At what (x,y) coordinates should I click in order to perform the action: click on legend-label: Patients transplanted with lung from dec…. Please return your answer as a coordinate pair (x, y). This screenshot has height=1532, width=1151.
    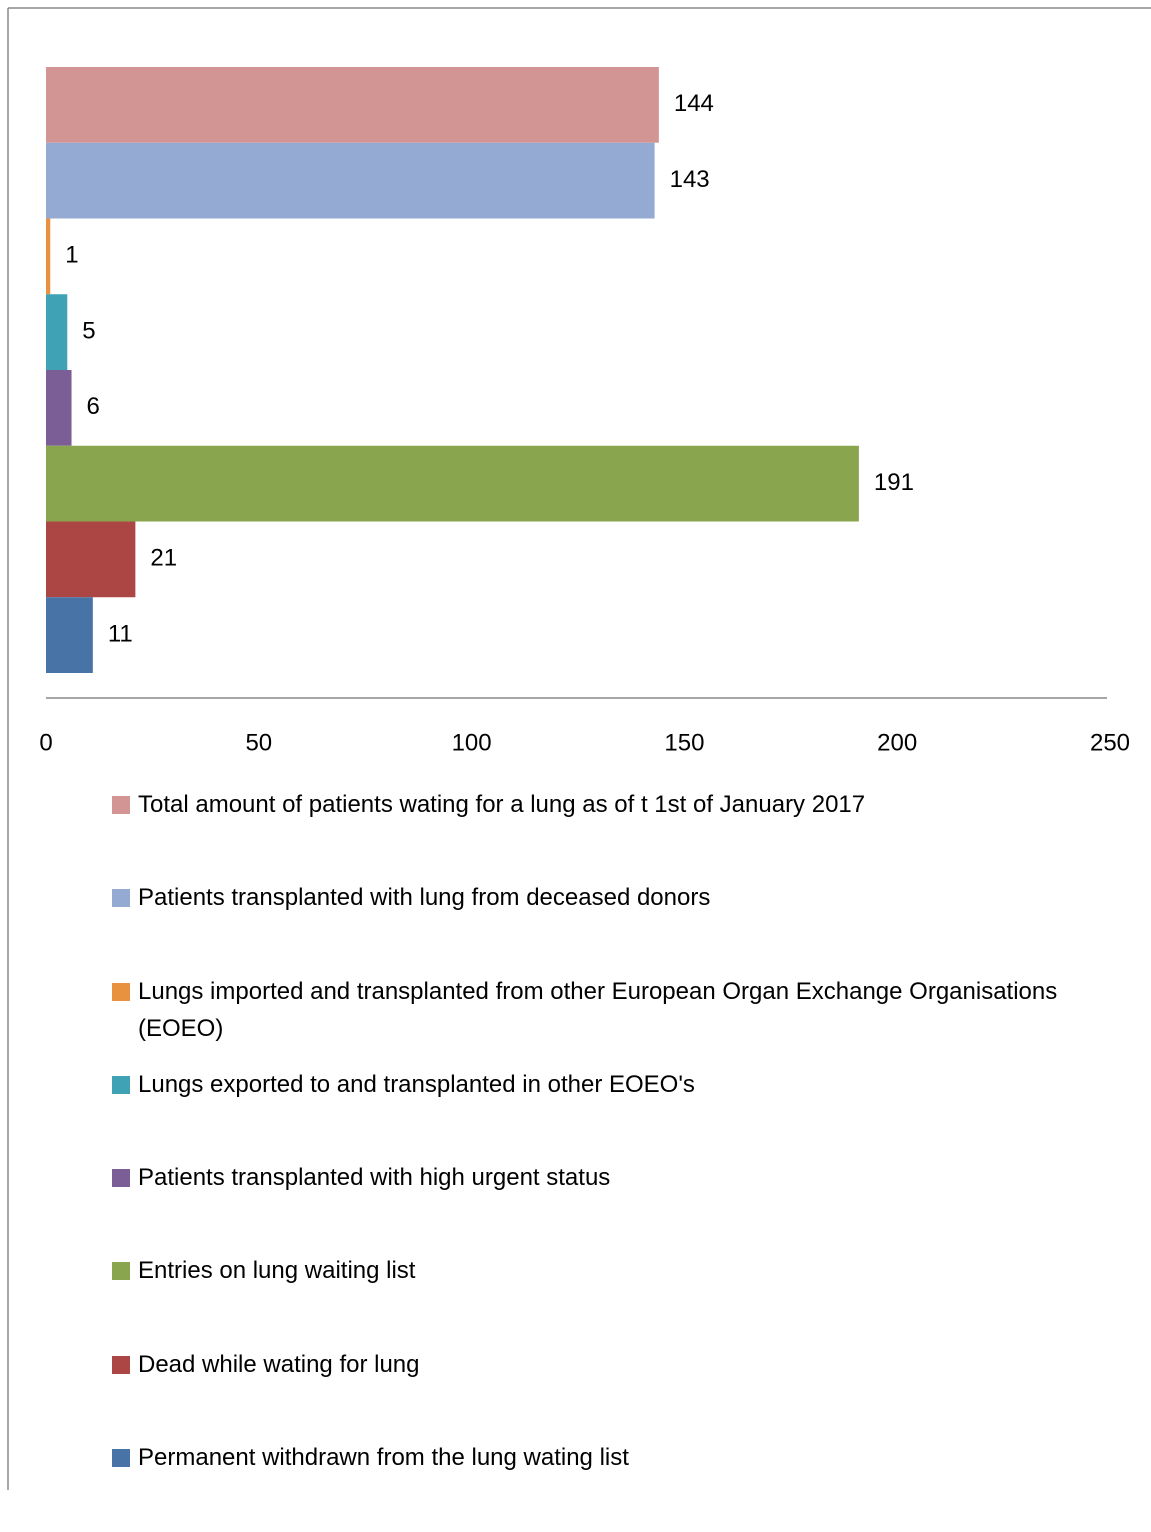
    Looking at the image, I should click on (424, 898).